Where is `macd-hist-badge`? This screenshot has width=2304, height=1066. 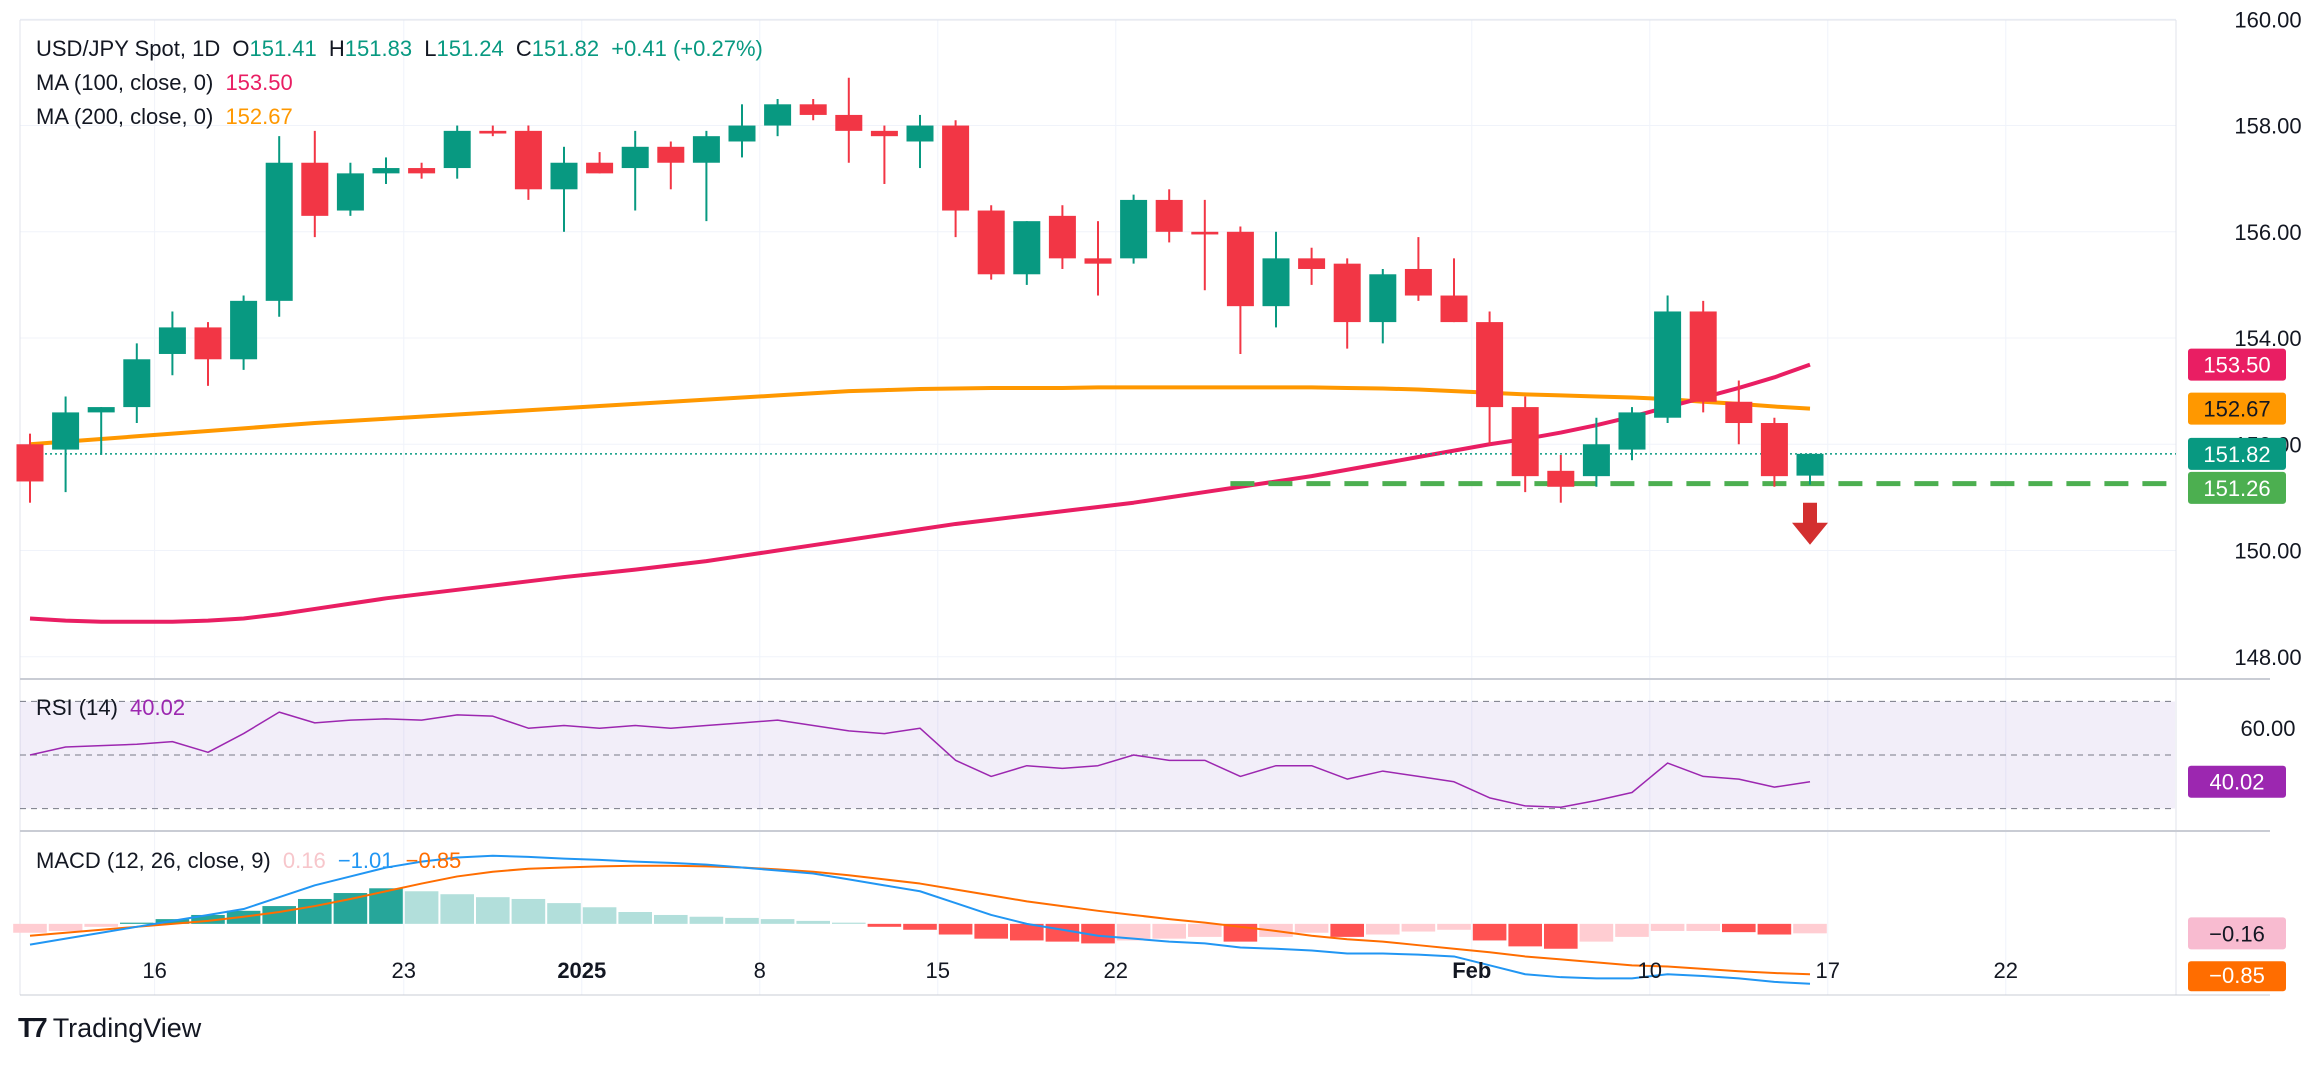 macd-hist-badge is located at coordinates (2237, 933).